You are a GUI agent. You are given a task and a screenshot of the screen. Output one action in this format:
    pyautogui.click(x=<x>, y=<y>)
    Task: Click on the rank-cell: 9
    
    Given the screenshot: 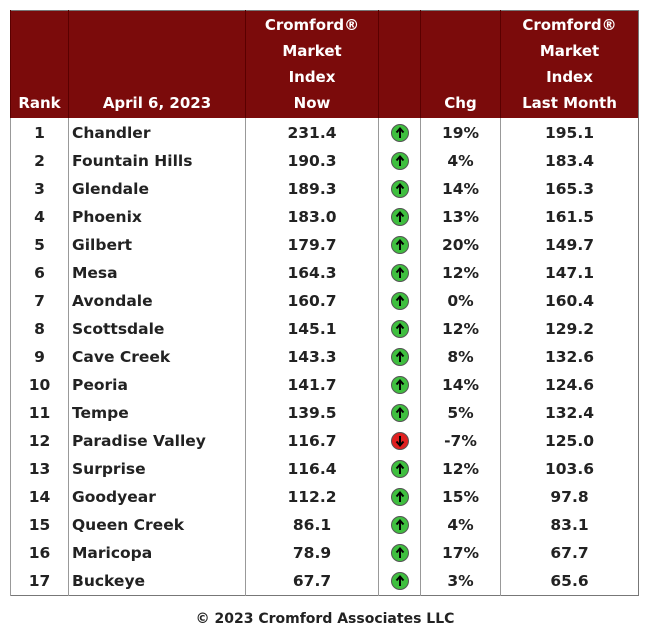 What is the action you would take?
    pyautogui.click(x=39, y=357)
    